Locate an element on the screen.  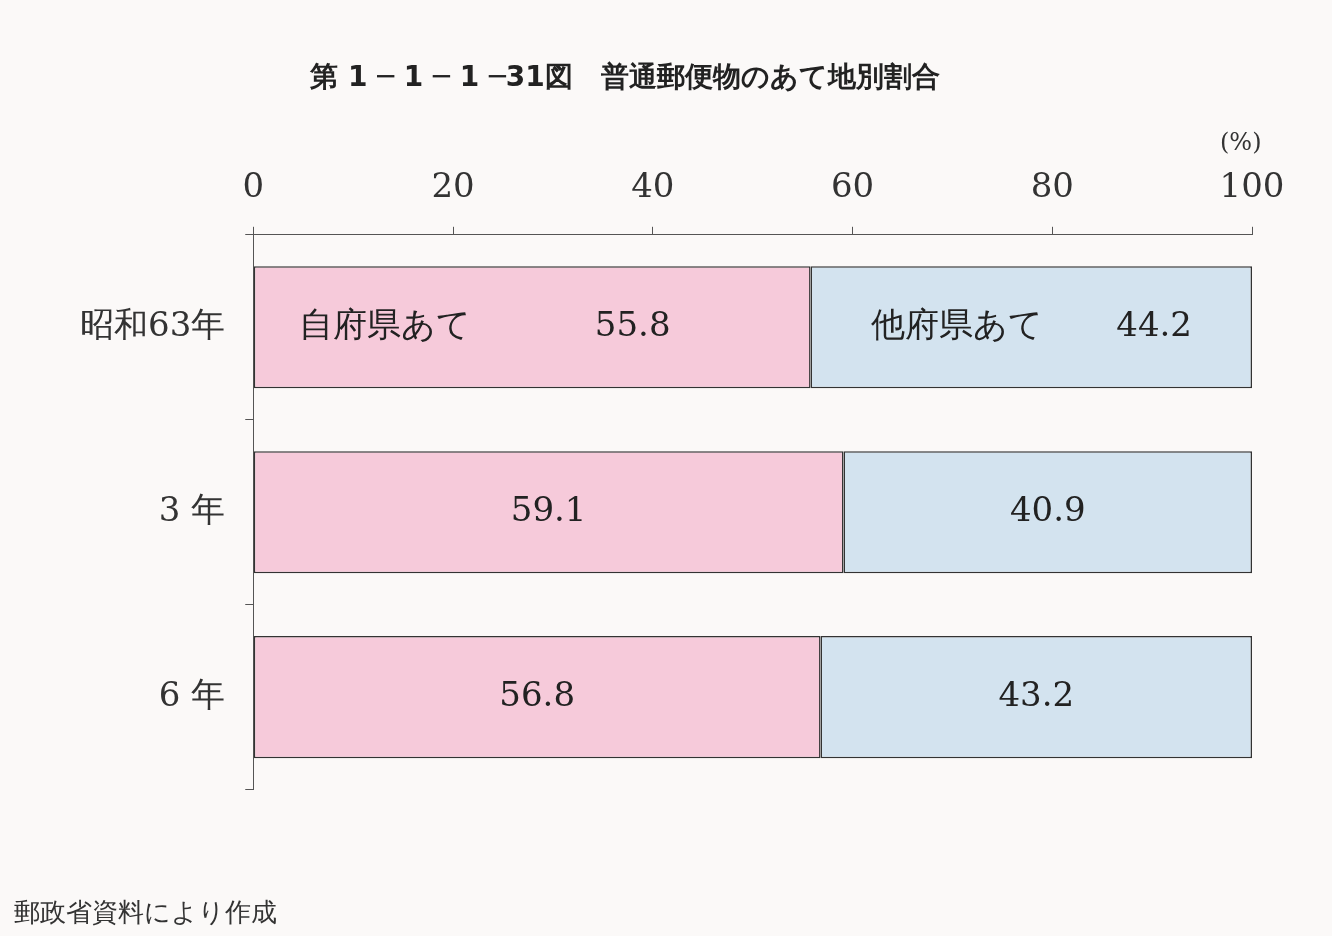
y-tick-label: 昭和63年 is located at coordinates (153, 324).